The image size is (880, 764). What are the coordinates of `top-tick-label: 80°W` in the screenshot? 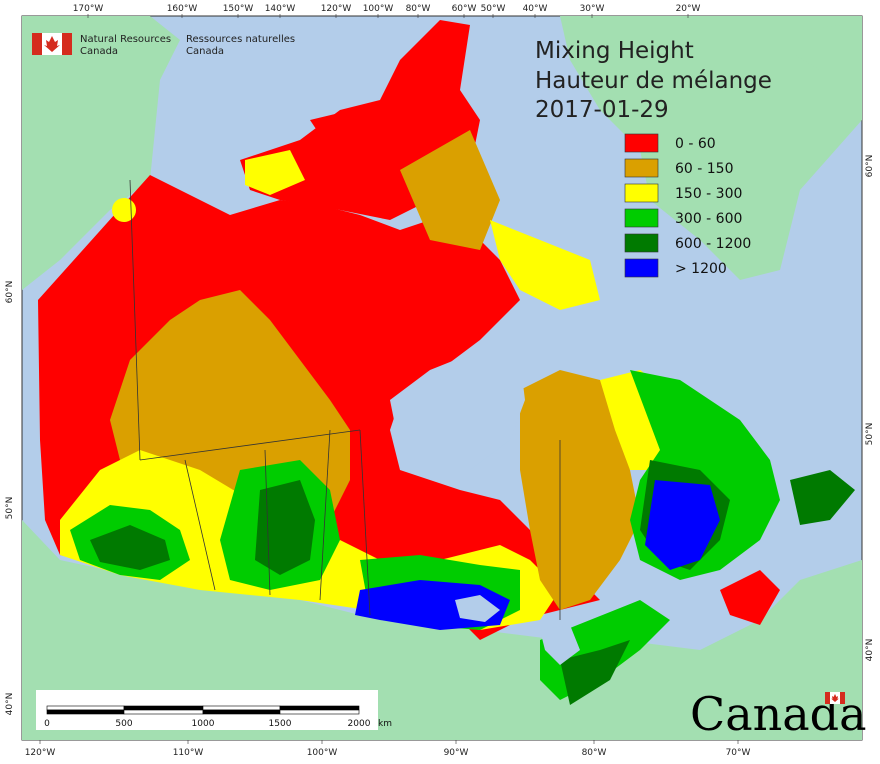 It's located at (418, 9).